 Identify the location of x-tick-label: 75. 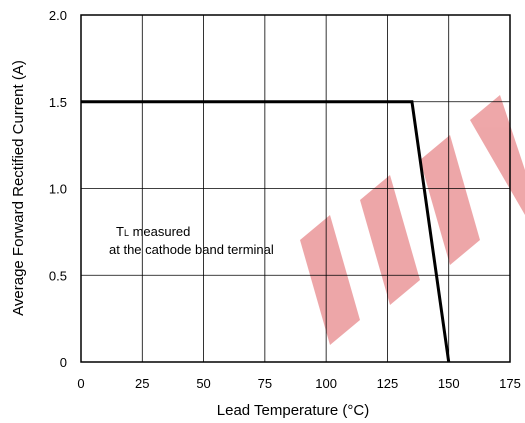
(265, 383).